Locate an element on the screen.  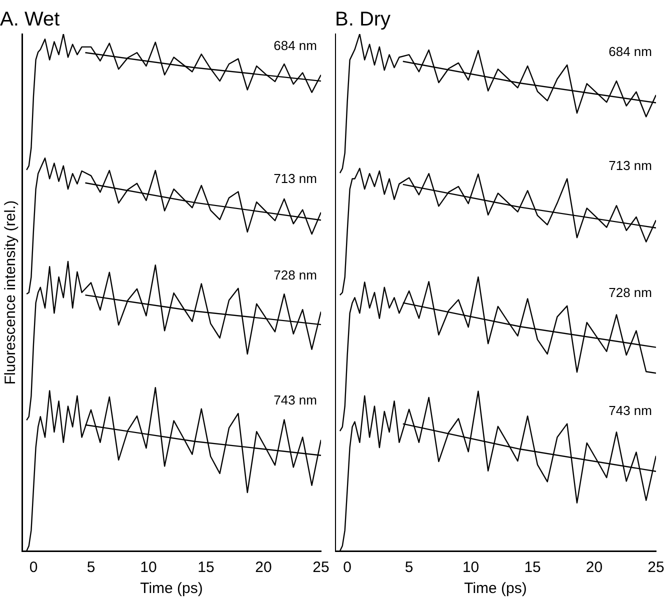
y-axis-title: Fluorescence intensity (rel.) is located at coordinates (11, 292).